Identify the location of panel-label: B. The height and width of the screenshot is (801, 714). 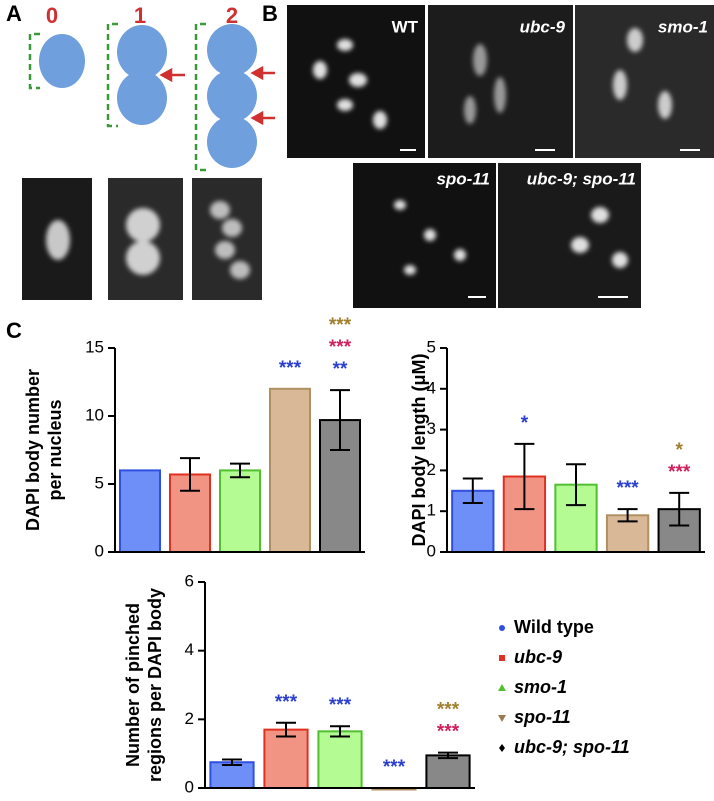
(270, 13).